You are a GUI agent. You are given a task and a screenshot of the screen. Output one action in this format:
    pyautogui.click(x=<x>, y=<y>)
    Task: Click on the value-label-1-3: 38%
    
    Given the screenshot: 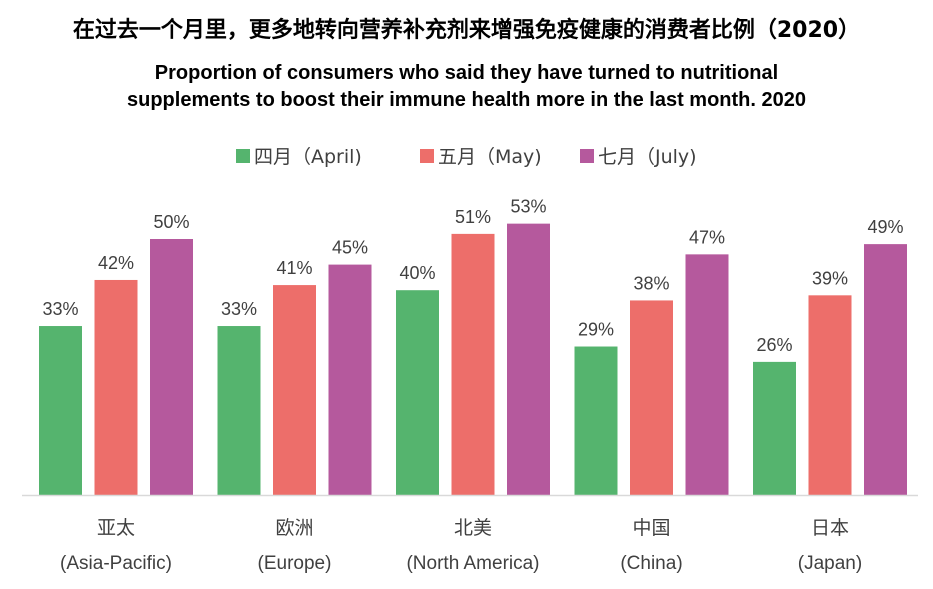 What is the action you would take?
    pyautogui.click(x=651, y=283)
    